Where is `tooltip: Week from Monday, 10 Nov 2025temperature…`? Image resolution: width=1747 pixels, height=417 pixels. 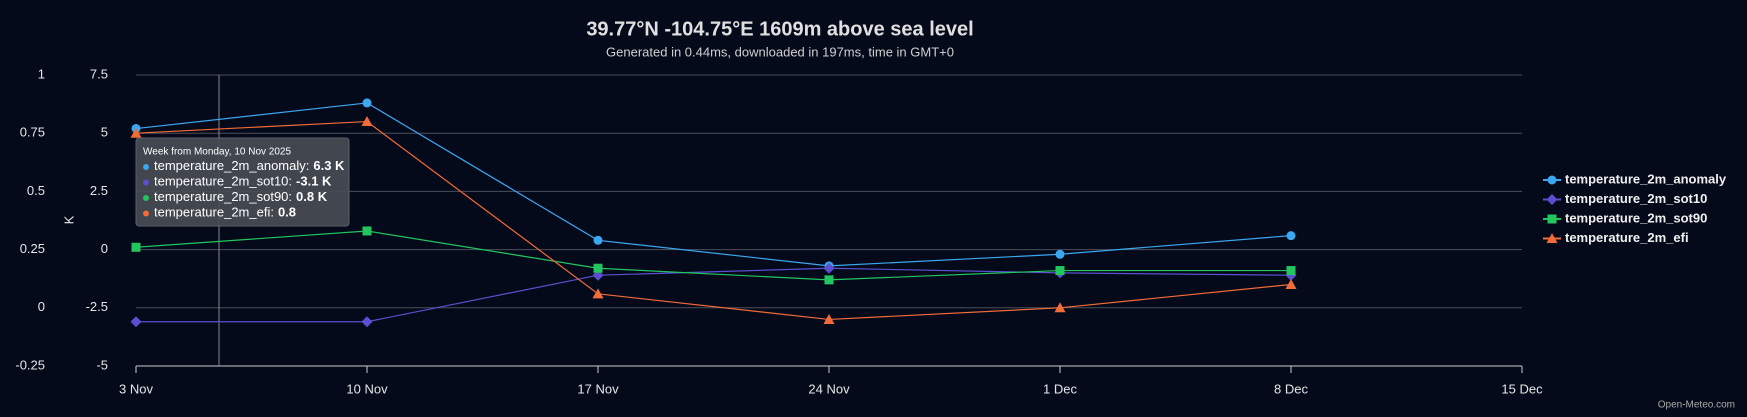 tooltip: Week from Monday, 10 Nov 2025temperature… is located at coordinates (242, 182).